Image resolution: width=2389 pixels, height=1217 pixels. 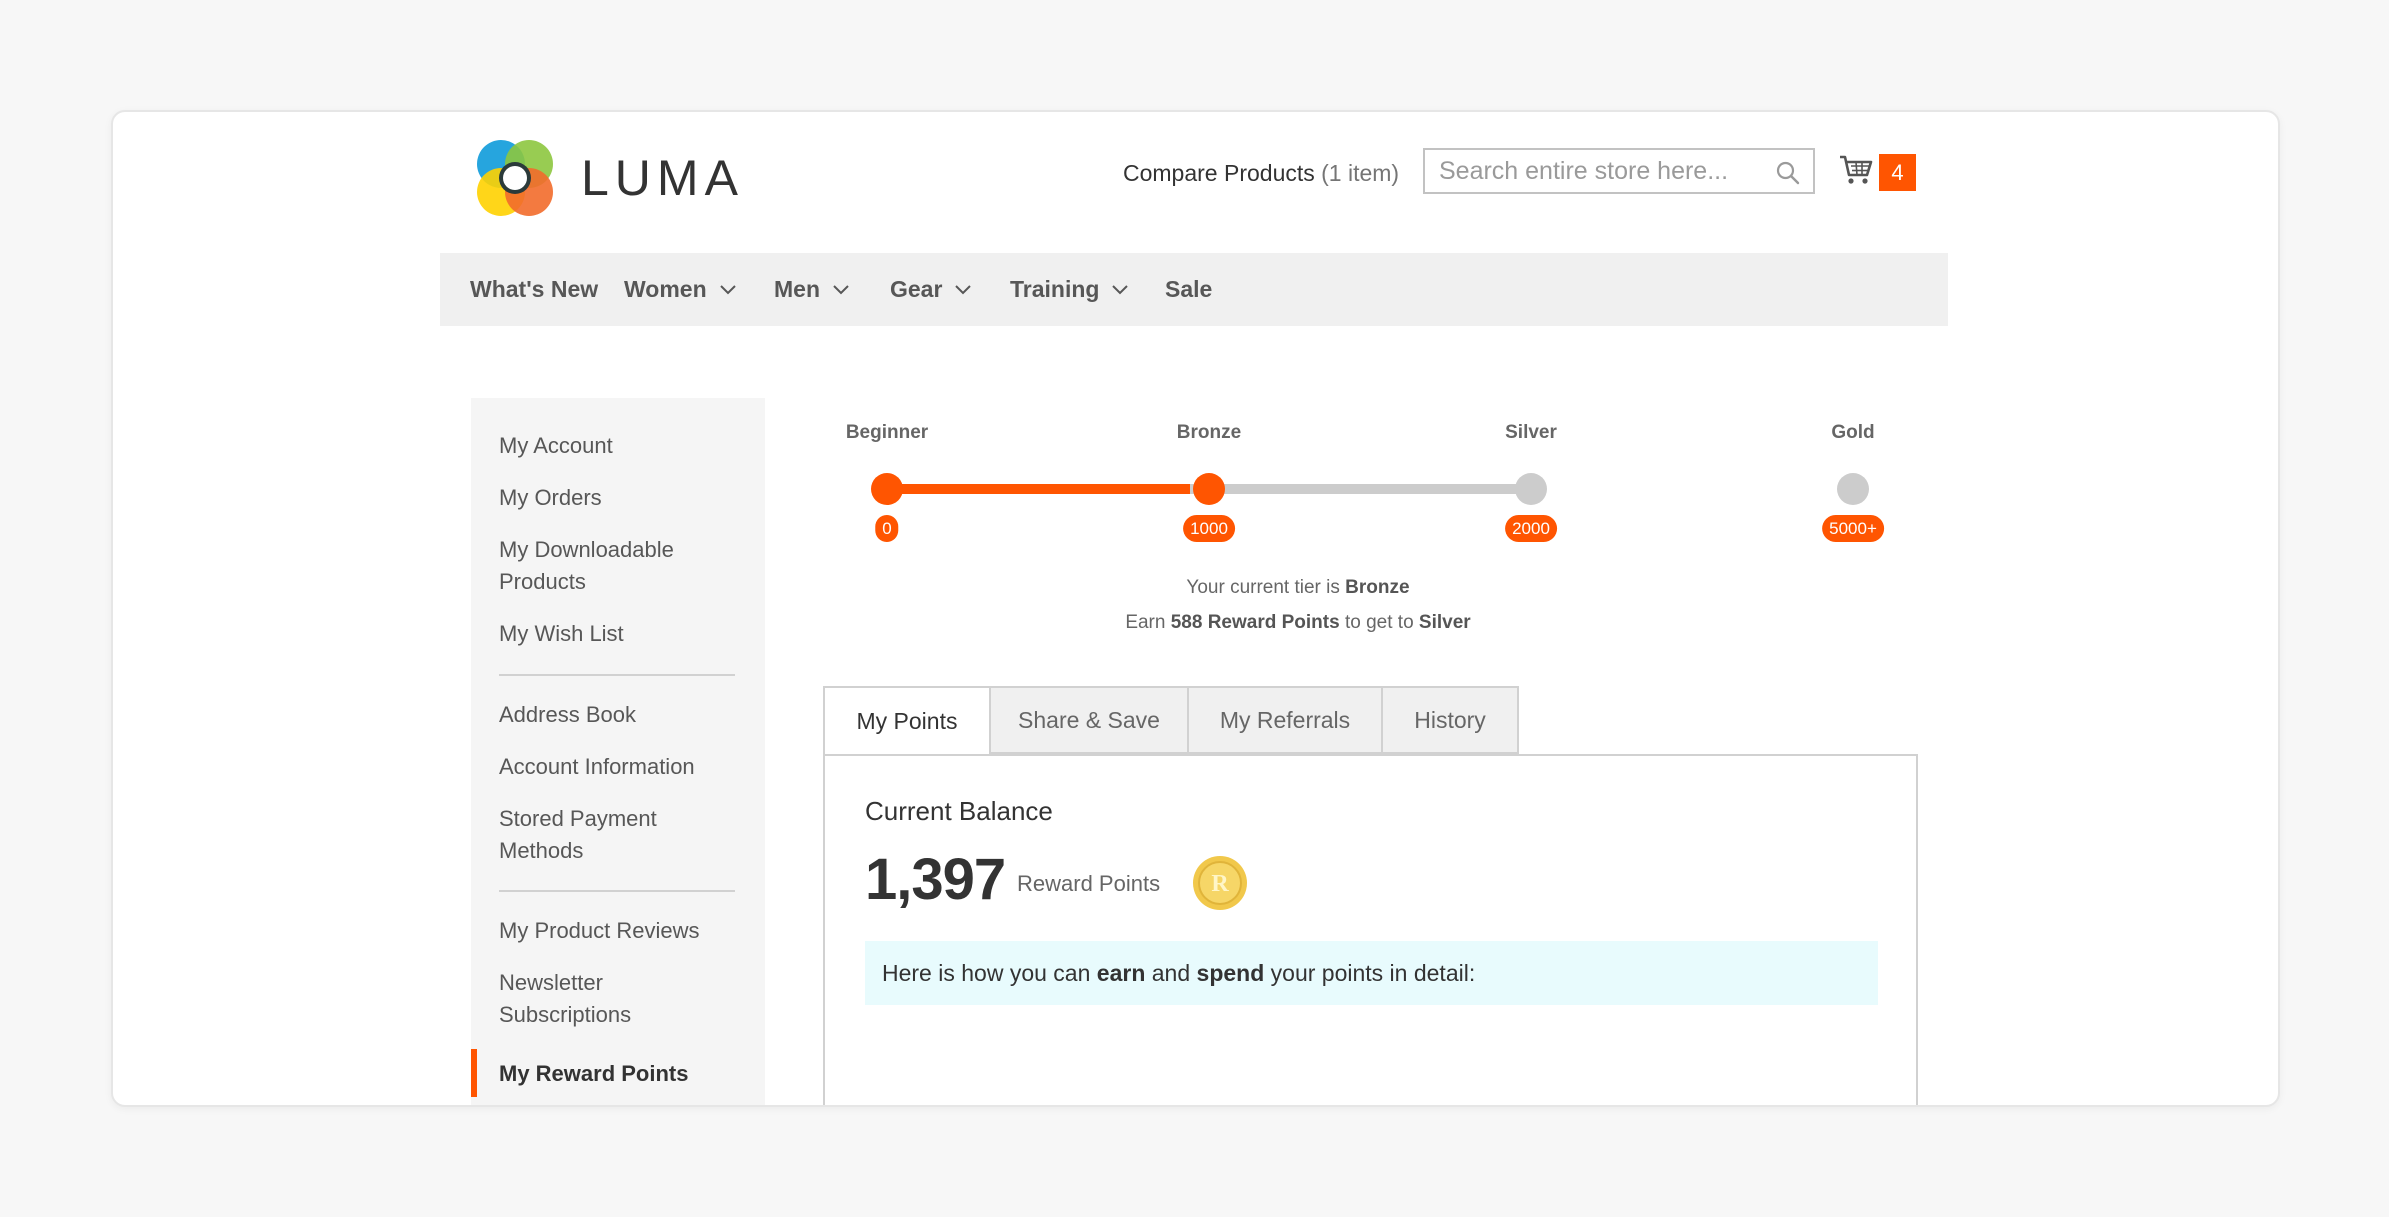 I want to click on next-tier-message: Earn 588 Reward Points to get to Silver, so click(x=1298, y=623).